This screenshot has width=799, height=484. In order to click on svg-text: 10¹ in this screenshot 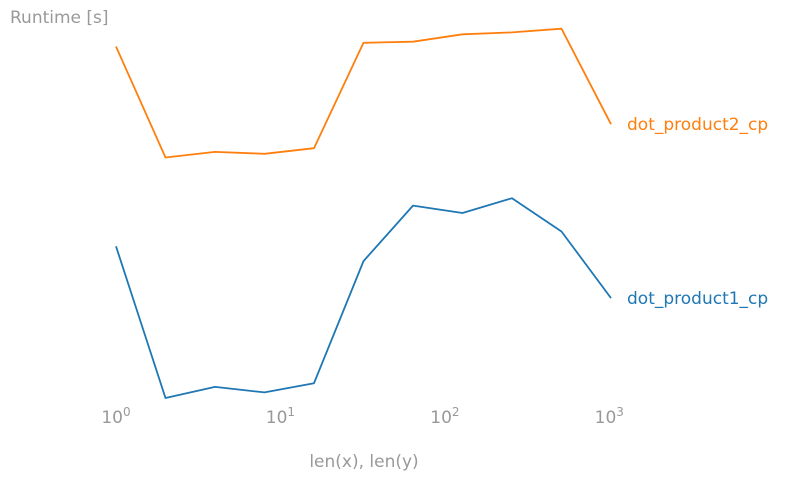, I will do `click(280, 416)`.